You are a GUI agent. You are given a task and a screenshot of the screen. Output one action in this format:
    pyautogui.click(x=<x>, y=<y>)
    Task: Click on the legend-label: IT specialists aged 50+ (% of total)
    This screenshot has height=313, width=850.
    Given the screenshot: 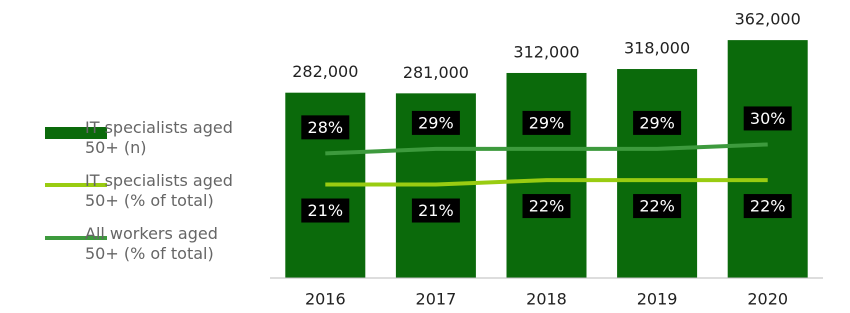 What is the action you would take?
    pyautogui.click(x=159, y=190)
    